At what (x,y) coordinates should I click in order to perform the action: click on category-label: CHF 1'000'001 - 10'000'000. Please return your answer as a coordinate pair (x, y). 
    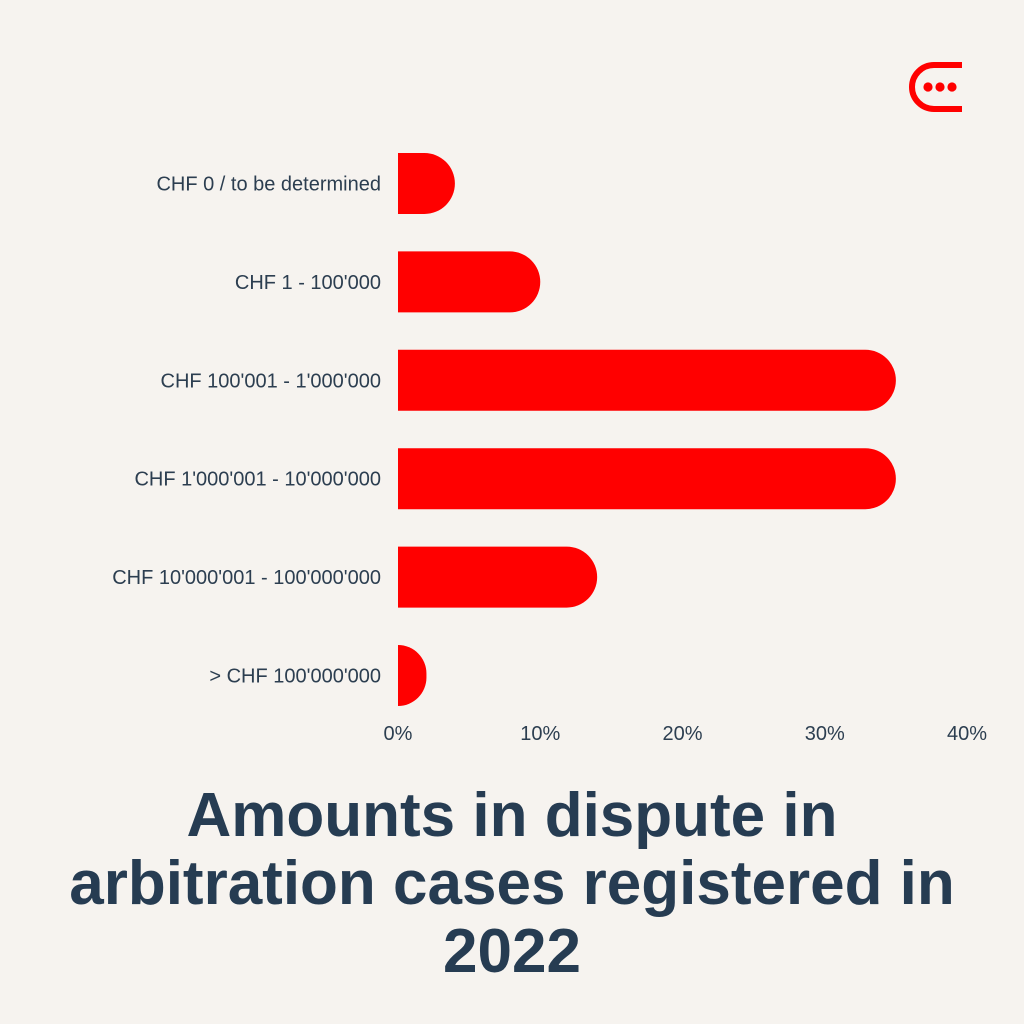
    Looking at the image, I should click on (257, 480).